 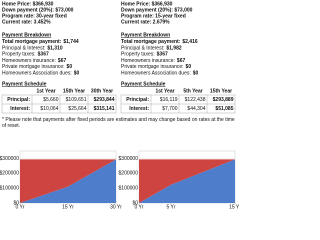 I want to click on breakdown-row: Principal & Interest: $1,982, so click(x=151, y=49).